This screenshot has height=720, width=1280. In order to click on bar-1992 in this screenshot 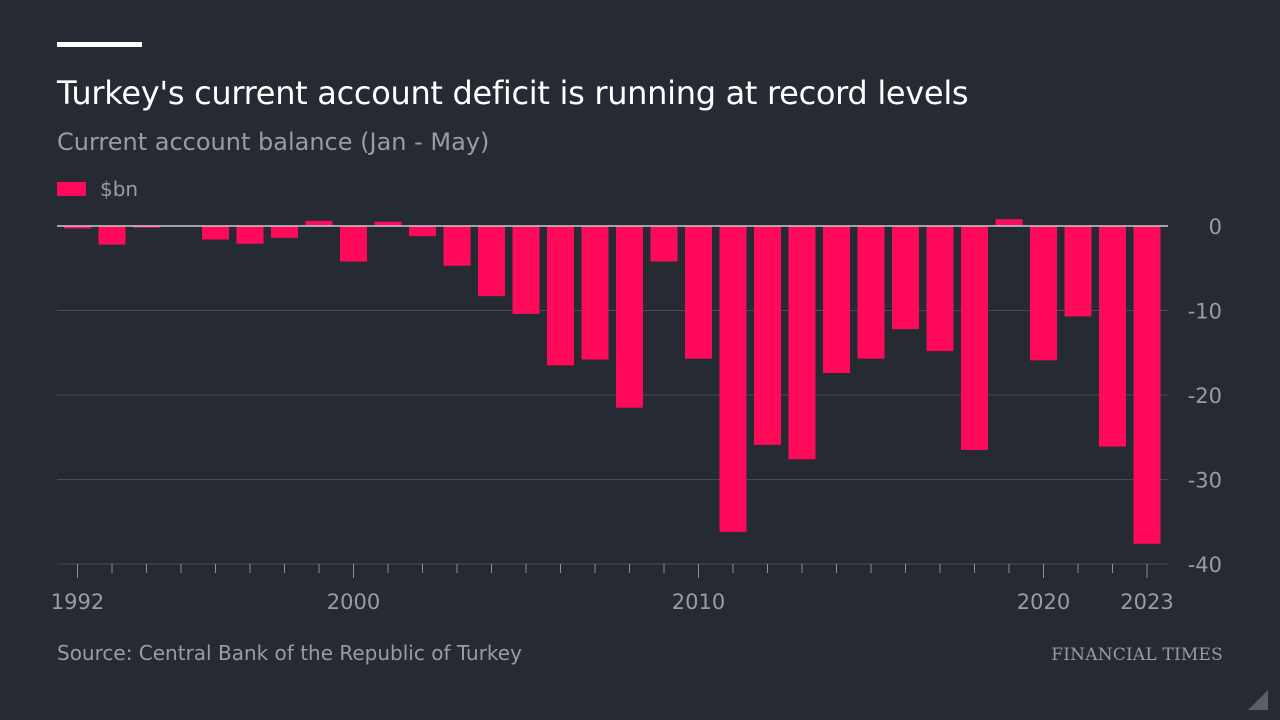, I will do `click(77, 227)`.